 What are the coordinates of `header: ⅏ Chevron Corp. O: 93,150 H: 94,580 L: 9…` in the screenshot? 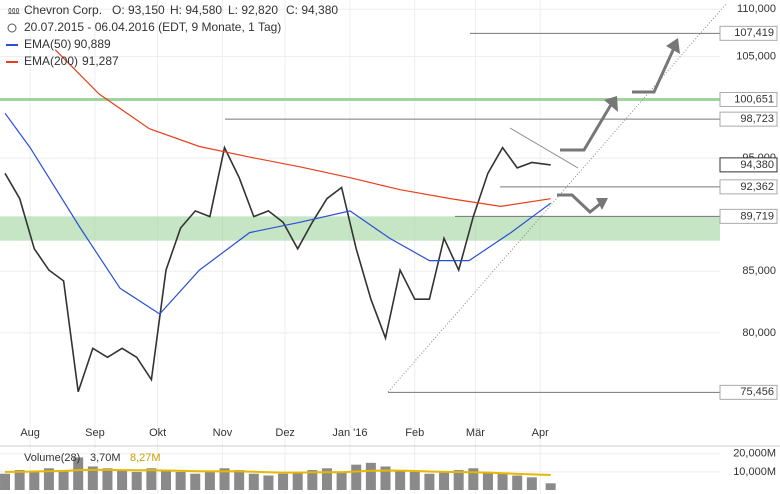 It's located at (172, 35).